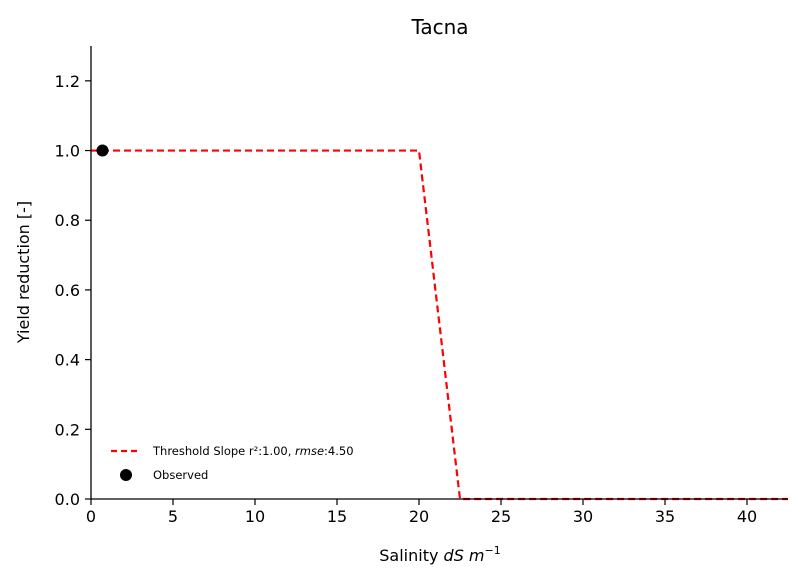  I want to click on y-tick-label: 0.8, so click(67, 220).